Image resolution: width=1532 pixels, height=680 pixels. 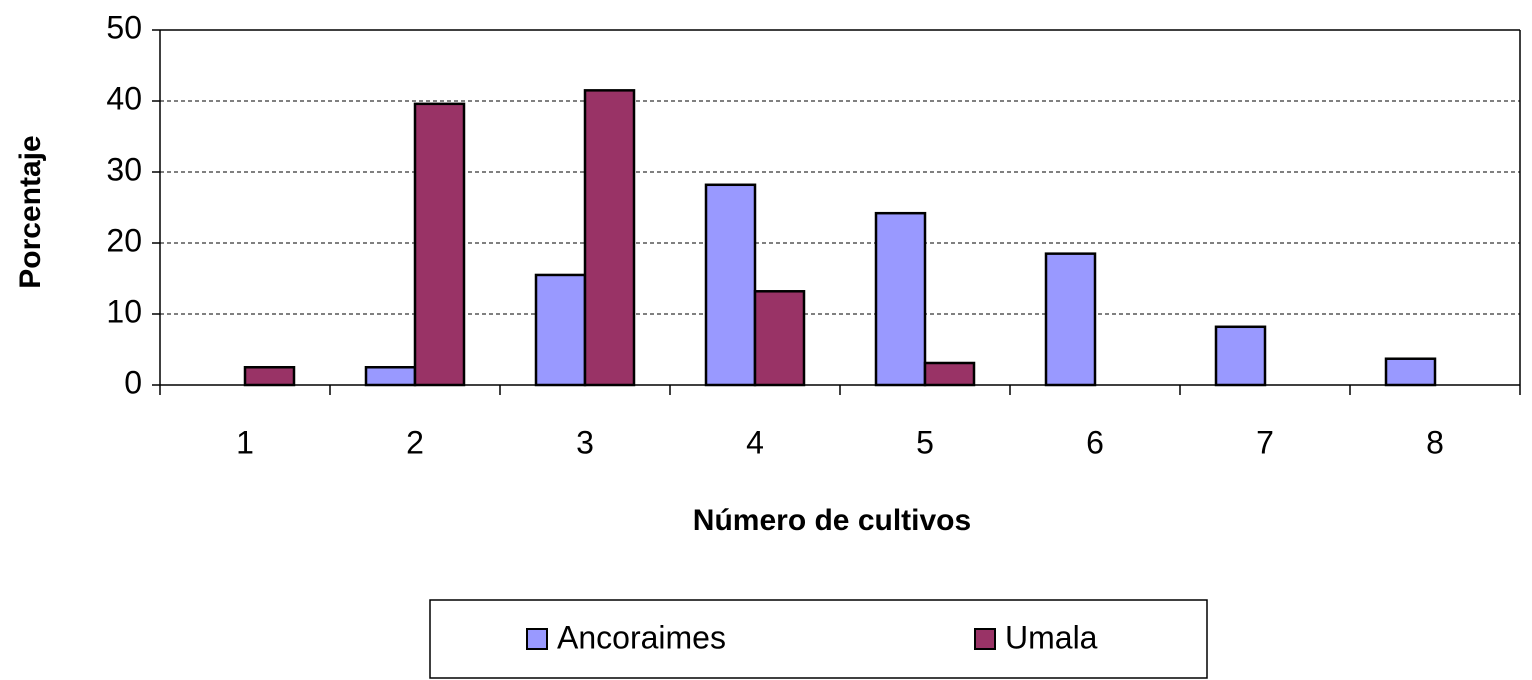 What do you see at coordinates (641, 637) in the screenshot?
I see `legend-label: Ancoraimes` at bounding box center [641, 637].